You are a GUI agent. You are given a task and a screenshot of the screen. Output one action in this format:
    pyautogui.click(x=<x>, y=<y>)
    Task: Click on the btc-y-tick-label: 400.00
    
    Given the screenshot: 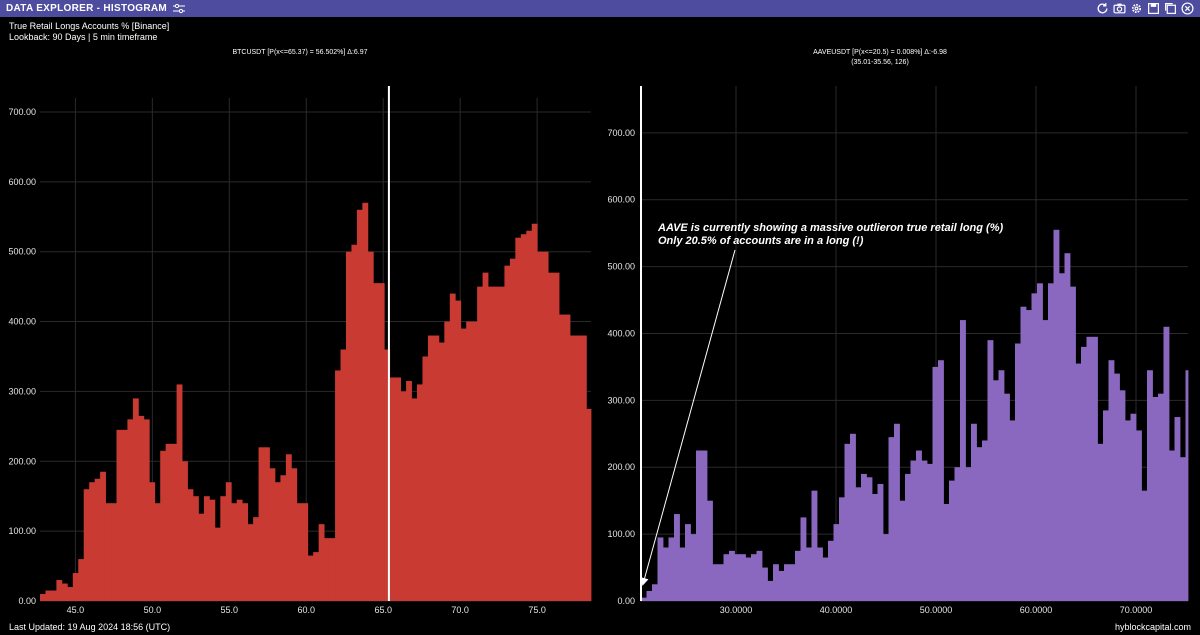 What is the action you would take?
    pyautogui.click(x=22, y=322)
    